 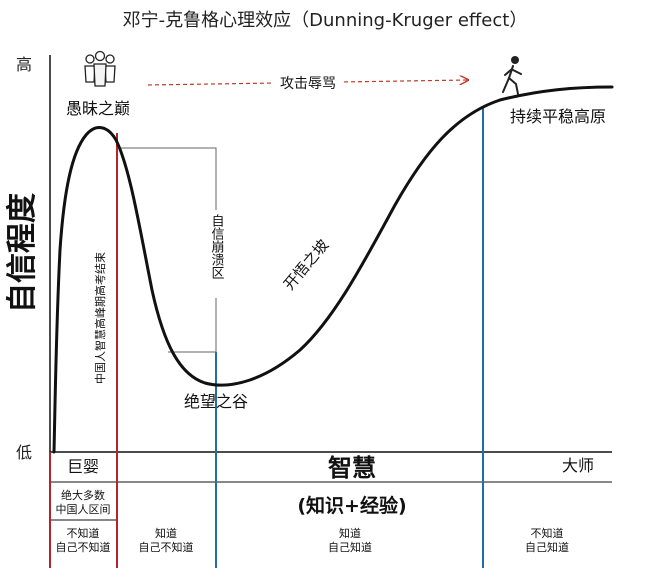 What do you see at coordinates (166, 533) in the screenshot?
I see `stage-caption-2-line1: 知道` at bounding box center [166, 533].